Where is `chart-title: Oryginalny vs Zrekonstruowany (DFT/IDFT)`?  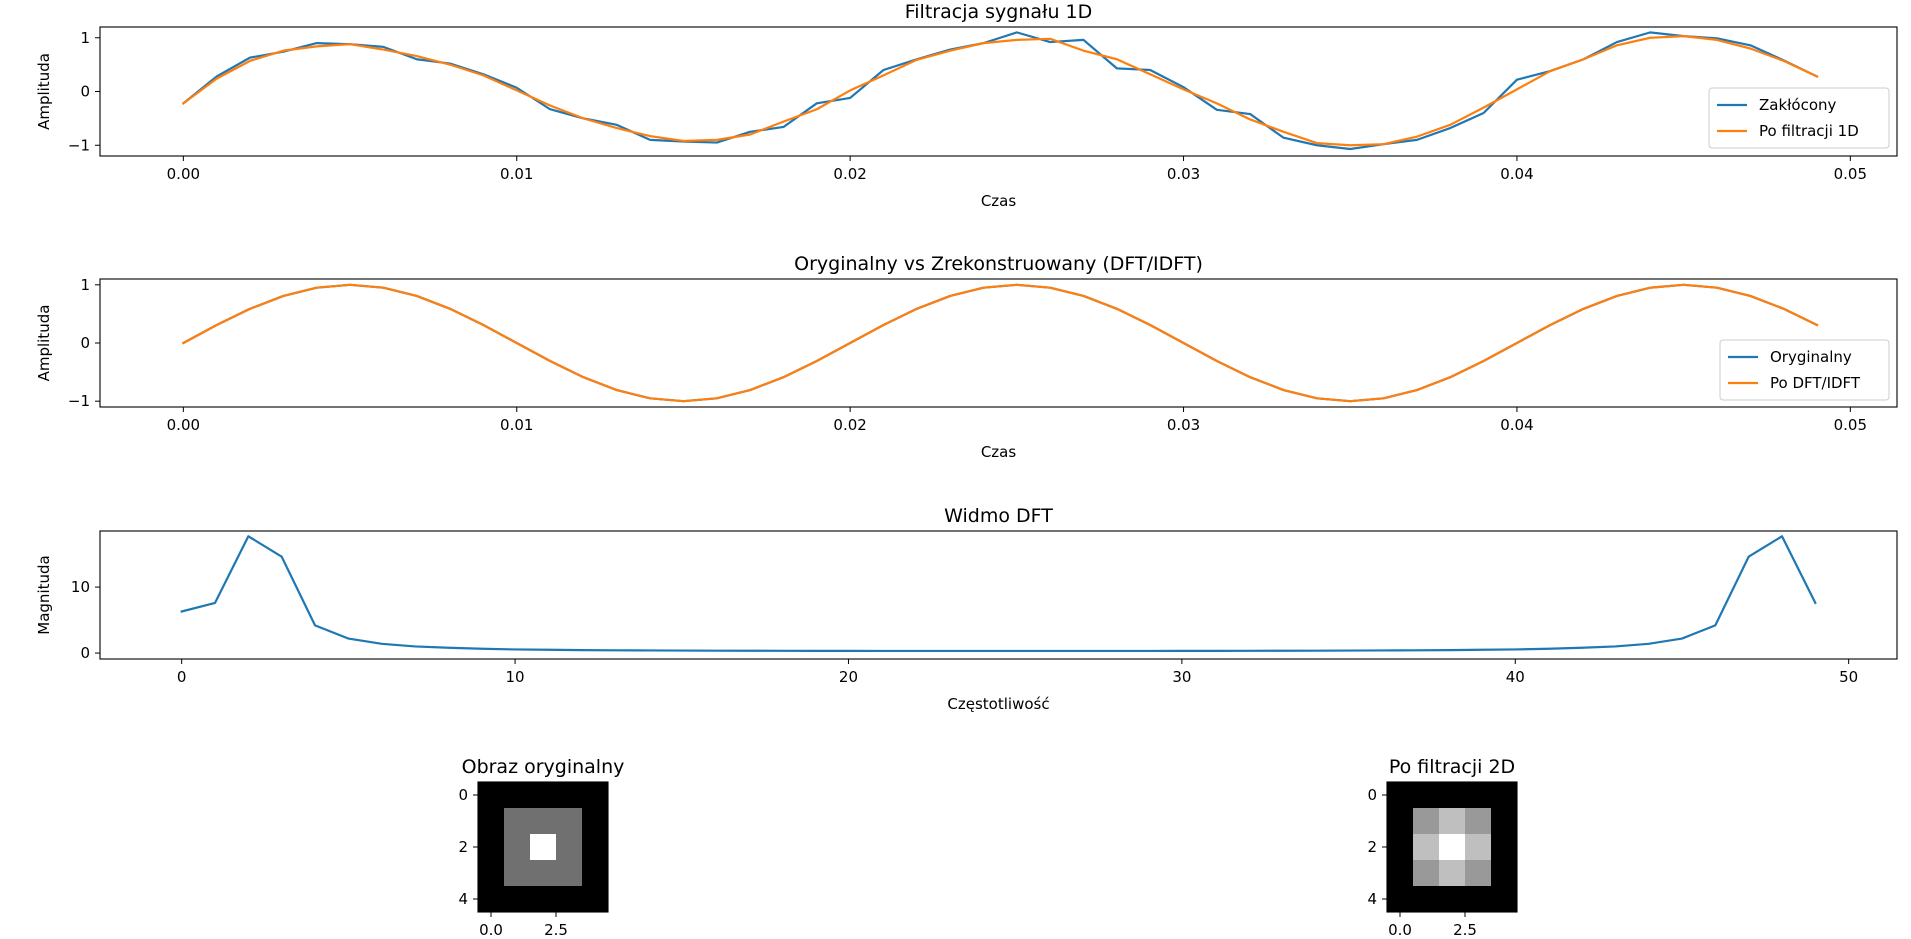
chart-title: Oryginalny vs Zrekonstruowany (DFT/IDFT) is located at coordinates (998, 264).